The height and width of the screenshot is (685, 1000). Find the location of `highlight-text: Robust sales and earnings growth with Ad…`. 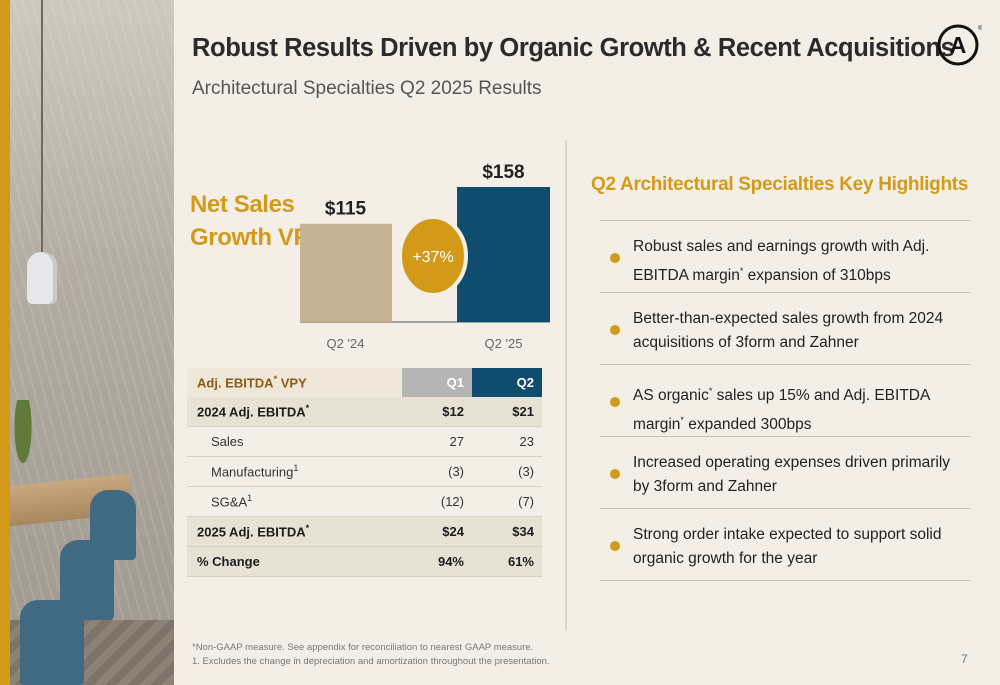

highlight-text: Robust sales and earnings growth with Ad… is located at coordinates (781, 261).